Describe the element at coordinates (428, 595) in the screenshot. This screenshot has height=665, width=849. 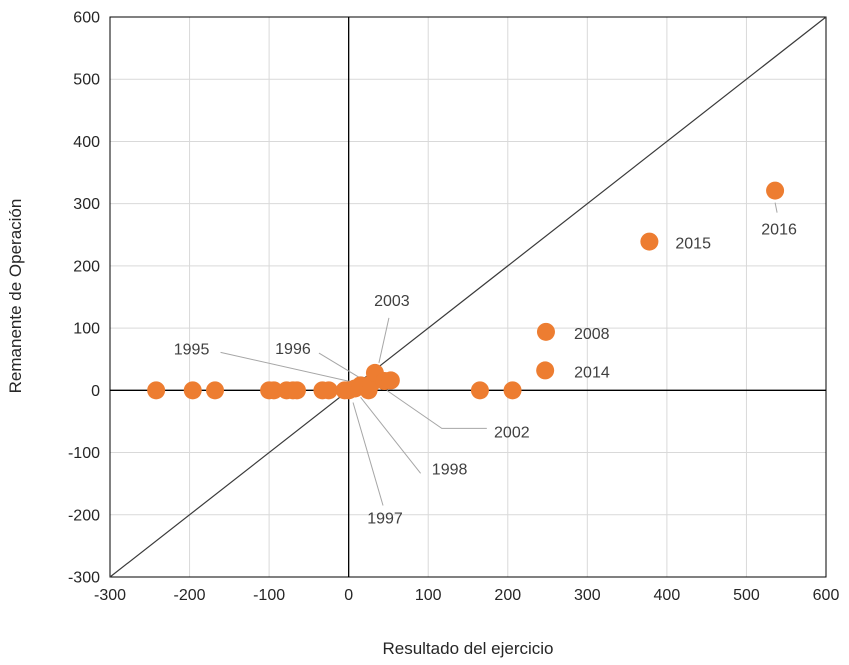
I see `x-tick-label: 100` at that location.